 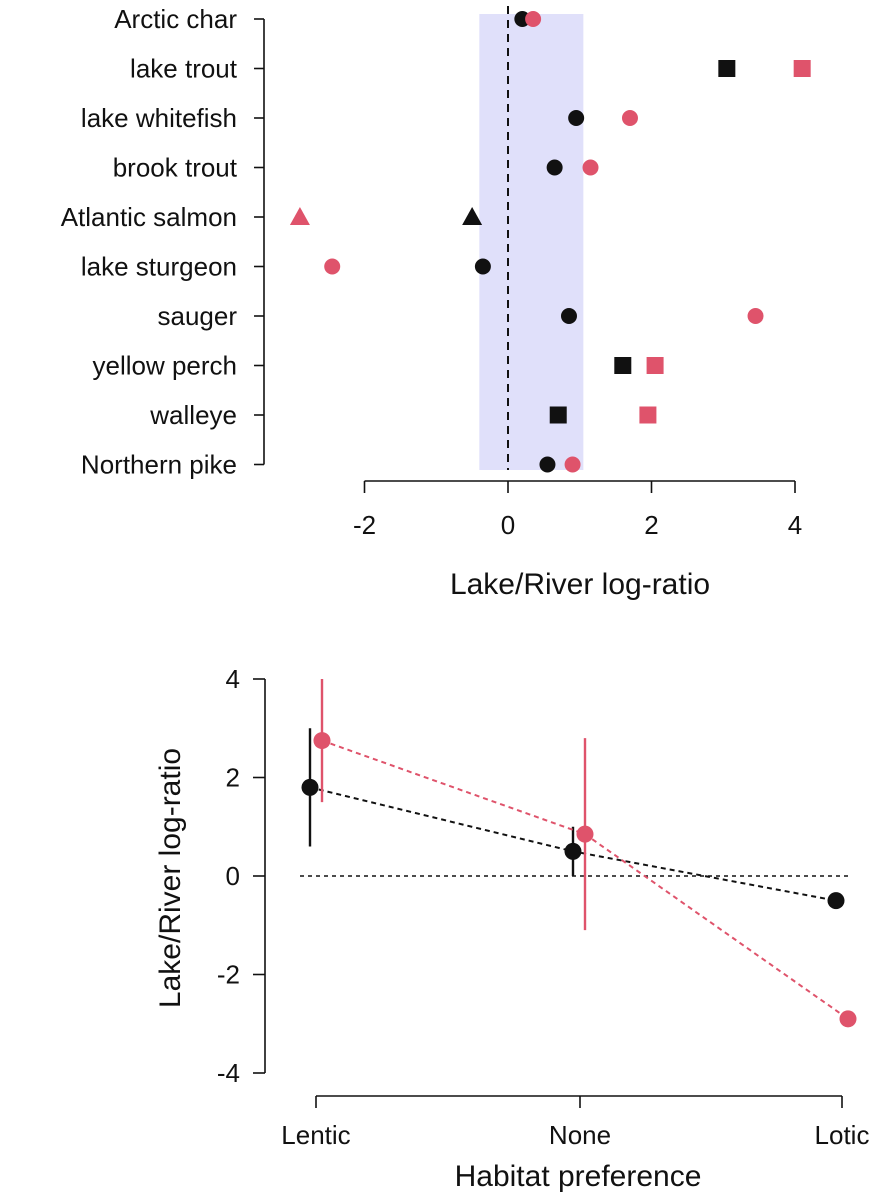 What do you see at coordinates (315, 1135) in the screenshot?
I see `x-tick-label: Lentic` at bounding box center [315, 1135].